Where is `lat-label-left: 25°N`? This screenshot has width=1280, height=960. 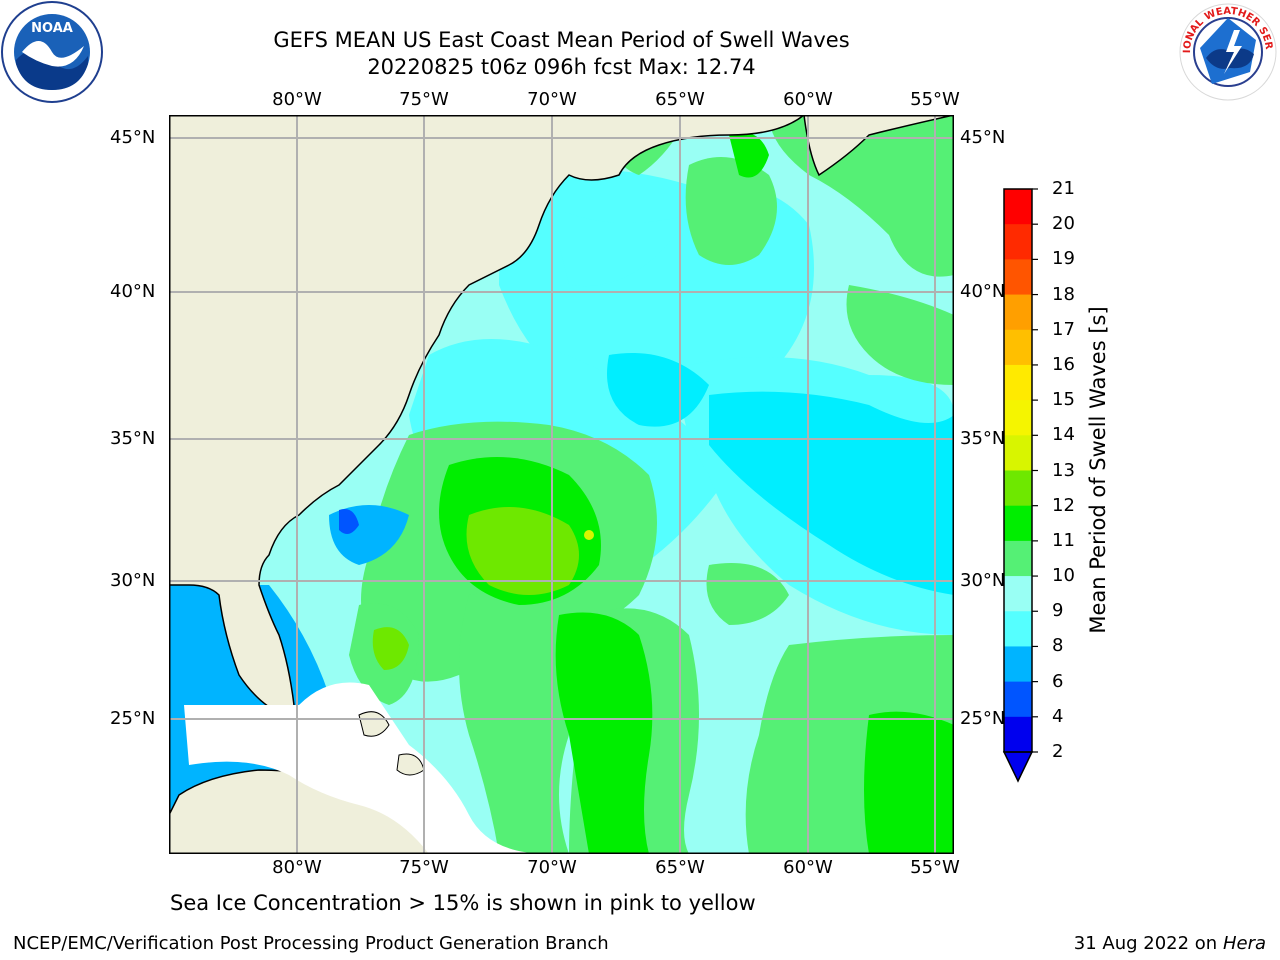 lat-label-left: 25°N is located at coordinates (133, 718).